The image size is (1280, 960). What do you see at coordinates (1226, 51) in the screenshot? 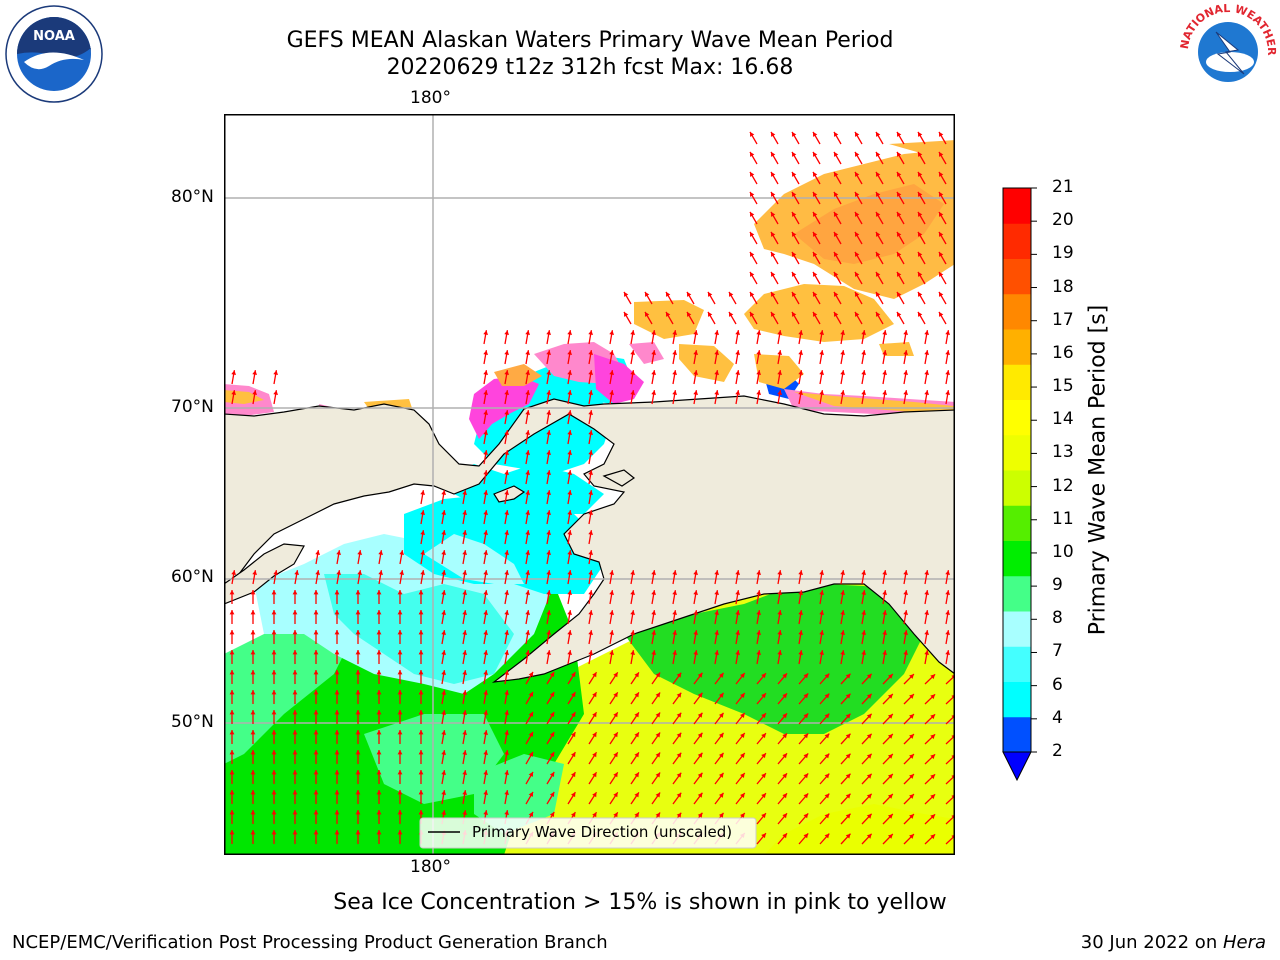
I see `nws-logo: NATIONAL WEATHER SERVICE` at bounding box center [1226, 51].